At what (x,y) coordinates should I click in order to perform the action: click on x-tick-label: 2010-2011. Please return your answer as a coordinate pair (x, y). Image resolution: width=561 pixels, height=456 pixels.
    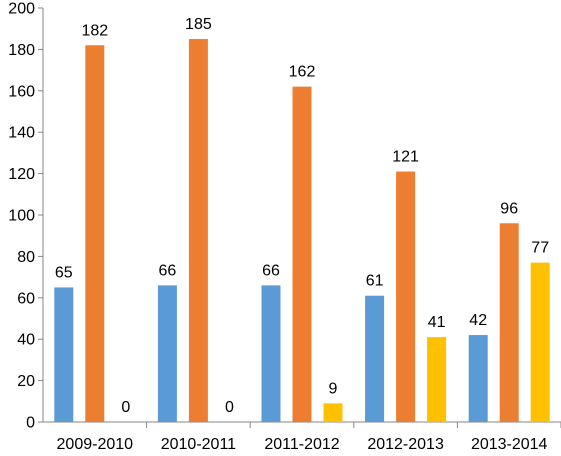
    Looking at the image, I should click on (198, 444).